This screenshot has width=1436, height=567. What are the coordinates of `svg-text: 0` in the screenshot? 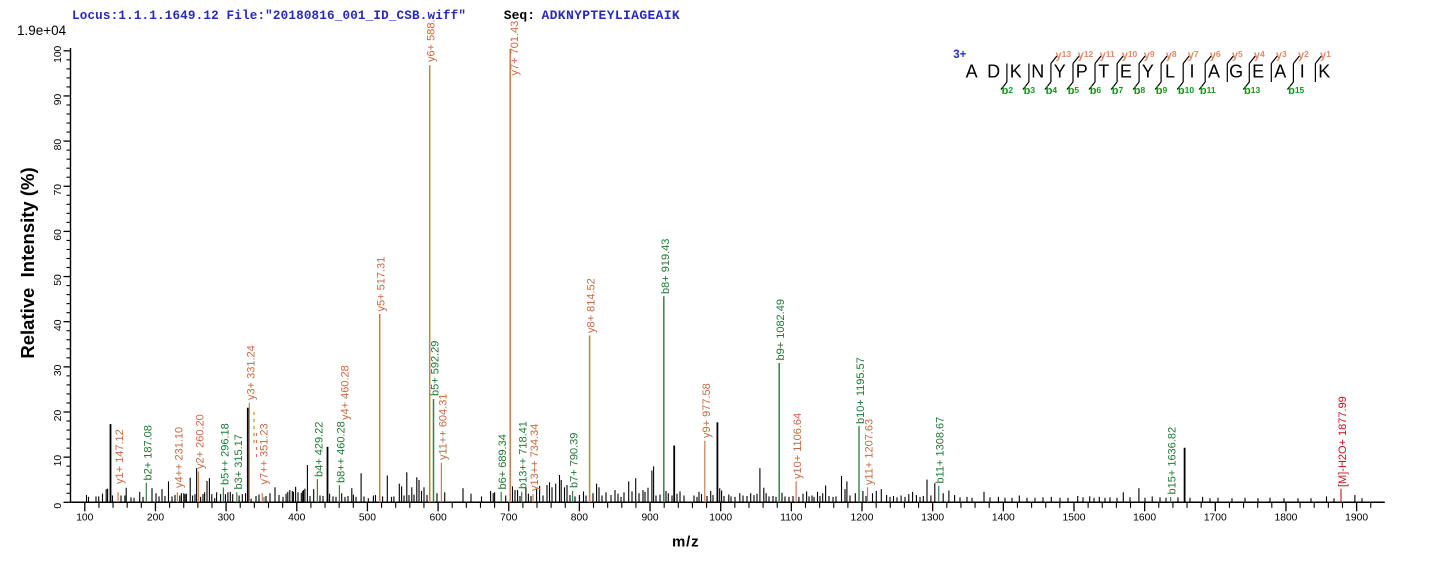 It's located at (58, 506).